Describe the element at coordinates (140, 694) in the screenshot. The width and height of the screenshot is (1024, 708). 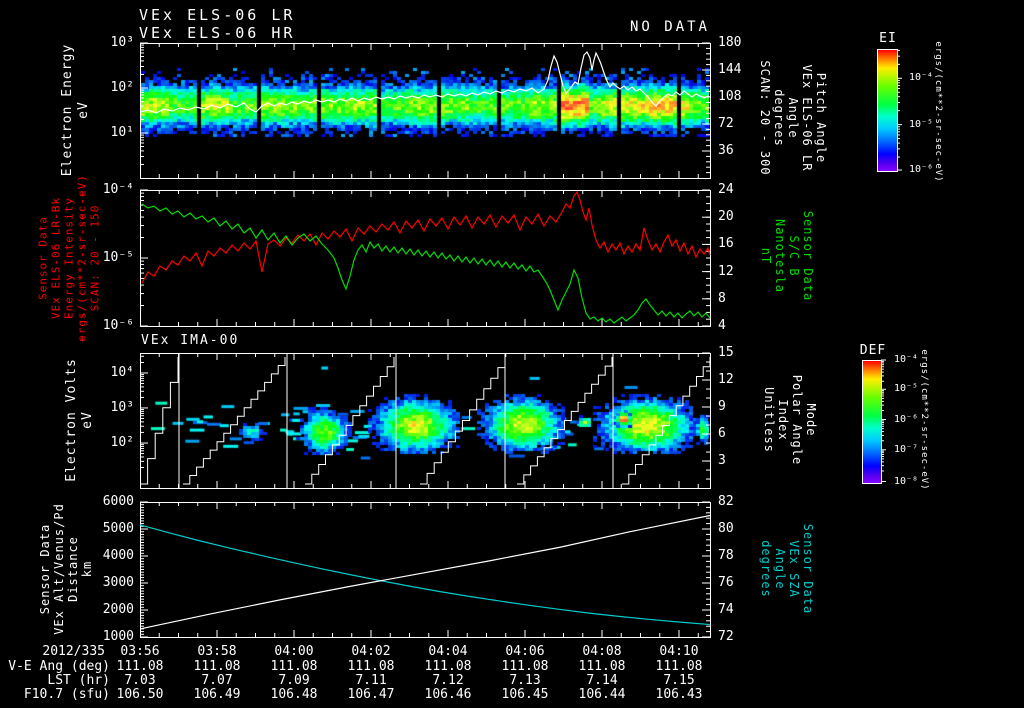
I see `footer-cell: 106.50` at that location.